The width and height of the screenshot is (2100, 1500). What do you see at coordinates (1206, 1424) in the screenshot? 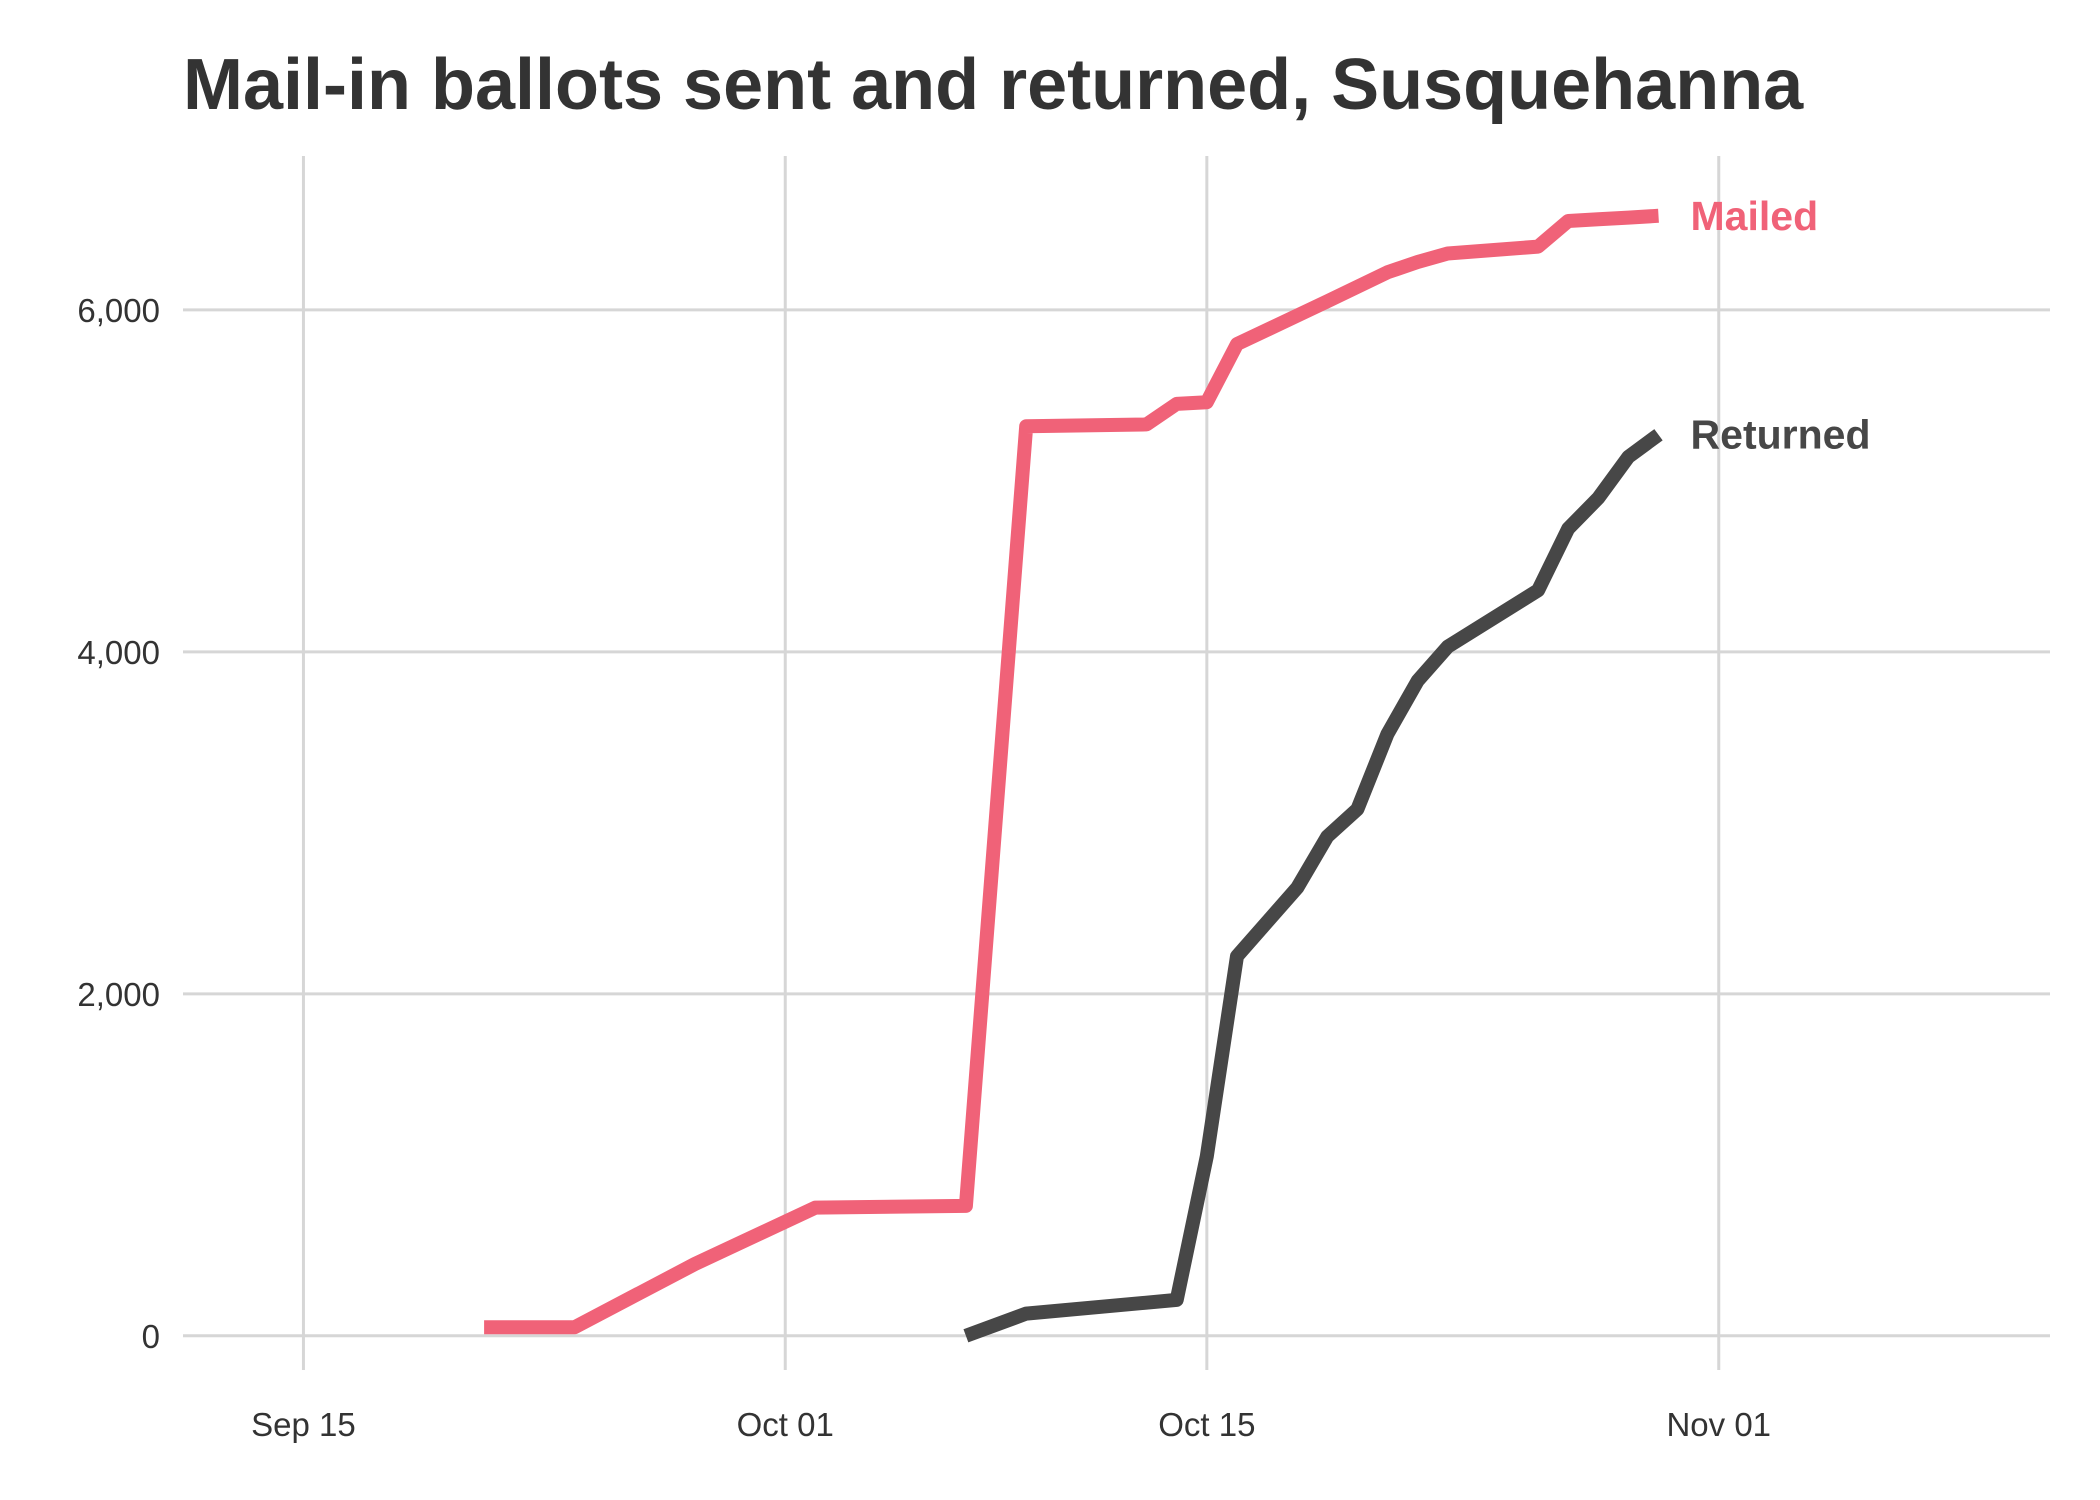
I see `x-tick-label: Oct 15` at bounding box center [1206, 1424].